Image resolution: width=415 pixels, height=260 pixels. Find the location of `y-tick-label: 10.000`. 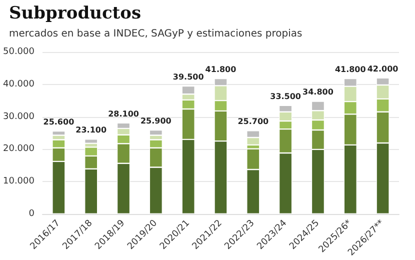

y-tick-label: 10.000 is located at coordinates (18, 181).